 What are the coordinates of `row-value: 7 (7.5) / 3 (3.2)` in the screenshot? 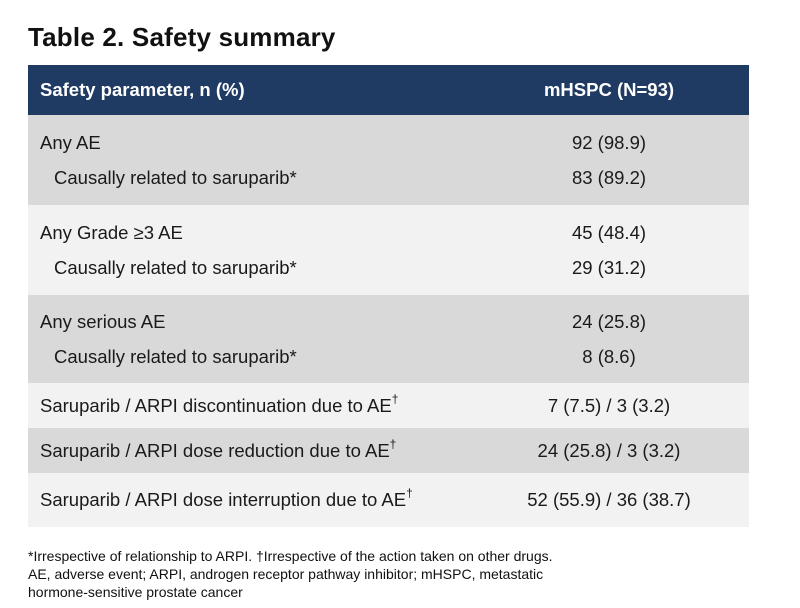 It's located at (609, 405).